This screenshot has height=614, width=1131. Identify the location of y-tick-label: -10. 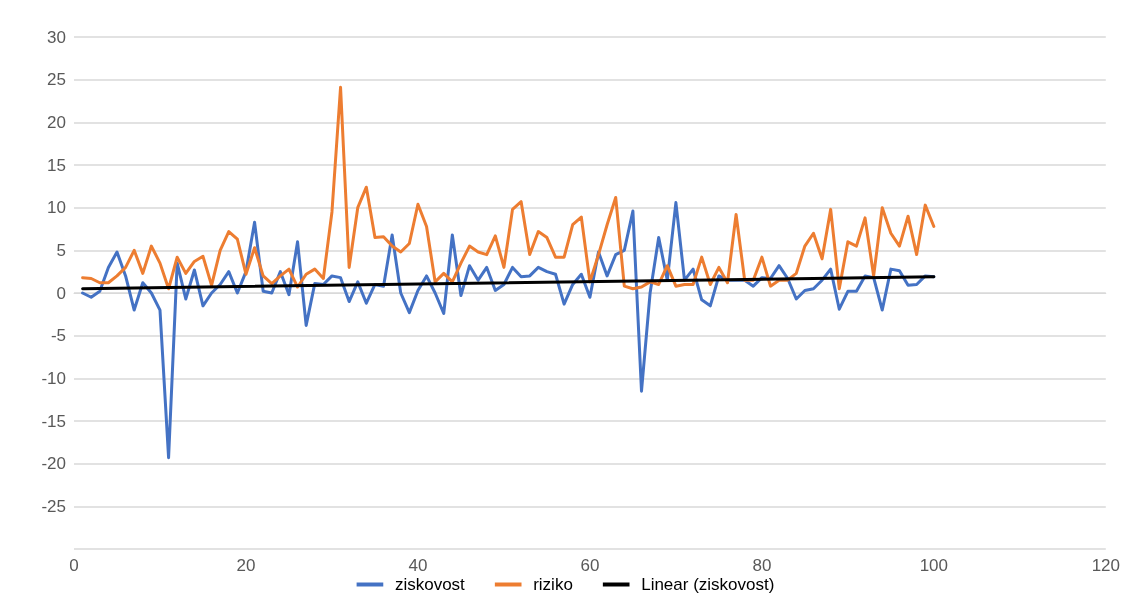
(53, 378).